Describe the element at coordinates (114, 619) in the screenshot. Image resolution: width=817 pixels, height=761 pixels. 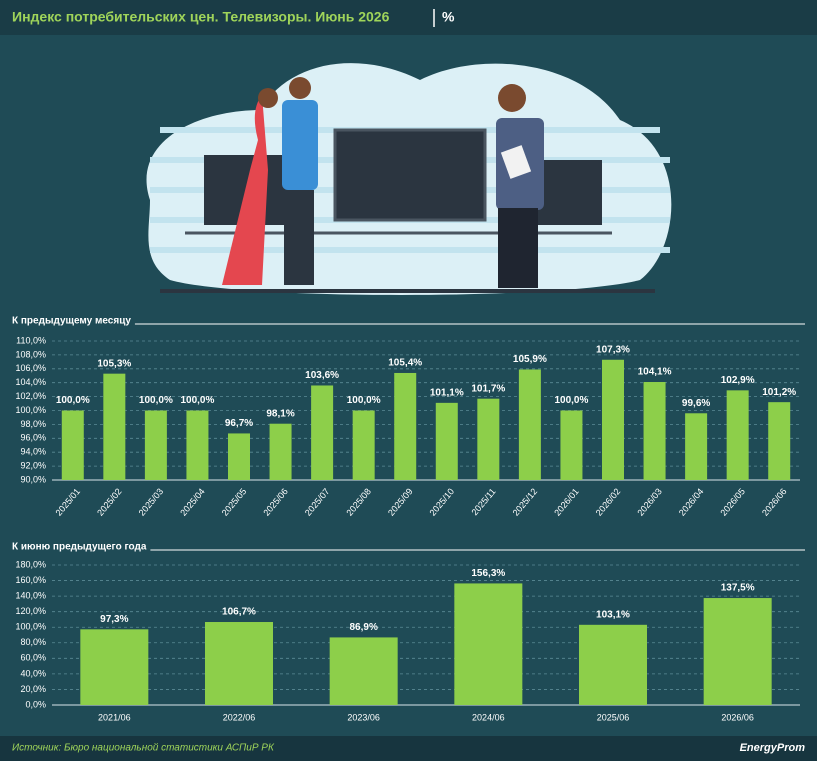
I see `value-label: 97,3%` at that location.